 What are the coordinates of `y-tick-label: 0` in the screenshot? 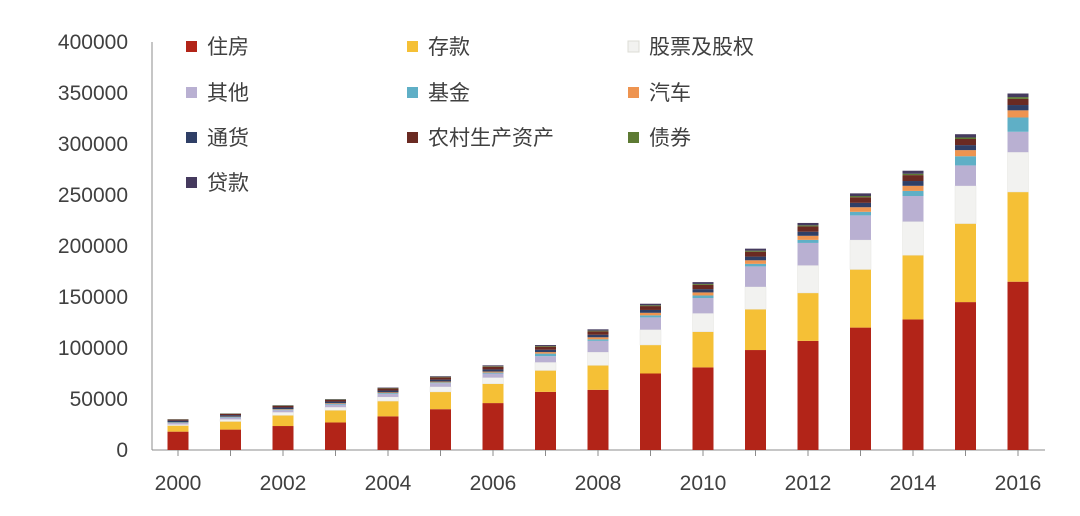 It's located at (122, 450).